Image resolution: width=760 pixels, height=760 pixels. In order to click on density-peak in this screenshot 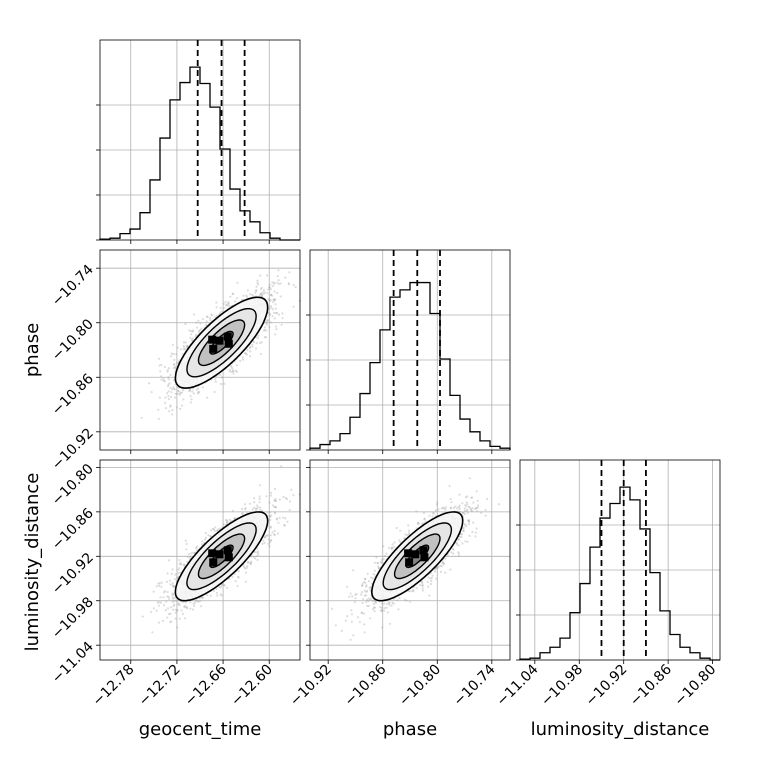, I will do `click(212, 339)`.